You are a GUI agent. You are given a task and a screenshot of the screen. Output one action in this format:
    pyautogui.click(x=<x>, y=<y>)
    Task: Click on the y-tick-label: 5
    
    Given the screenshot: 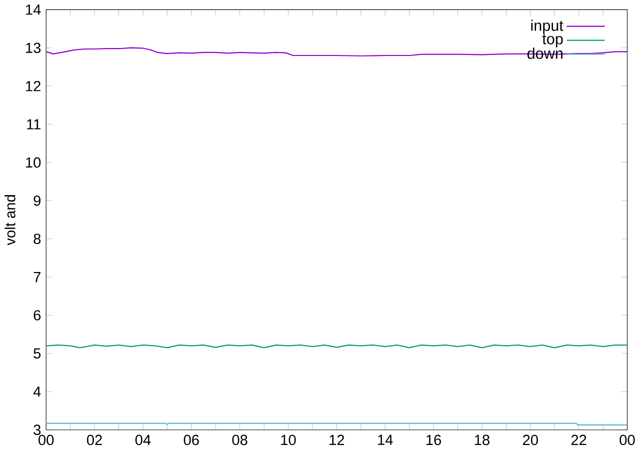 What is the action you would take?
    pyautogui.click(x=37, y=353)
    